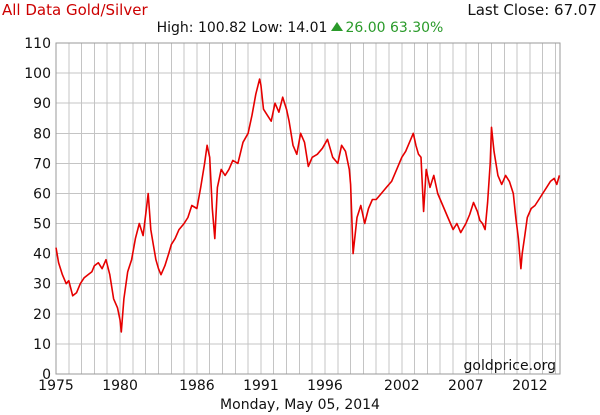  Describe the element at coordinates (242, 28) in the screenshot. I see `high-low-text: High: 100.82 Low: 14.01` at that location.